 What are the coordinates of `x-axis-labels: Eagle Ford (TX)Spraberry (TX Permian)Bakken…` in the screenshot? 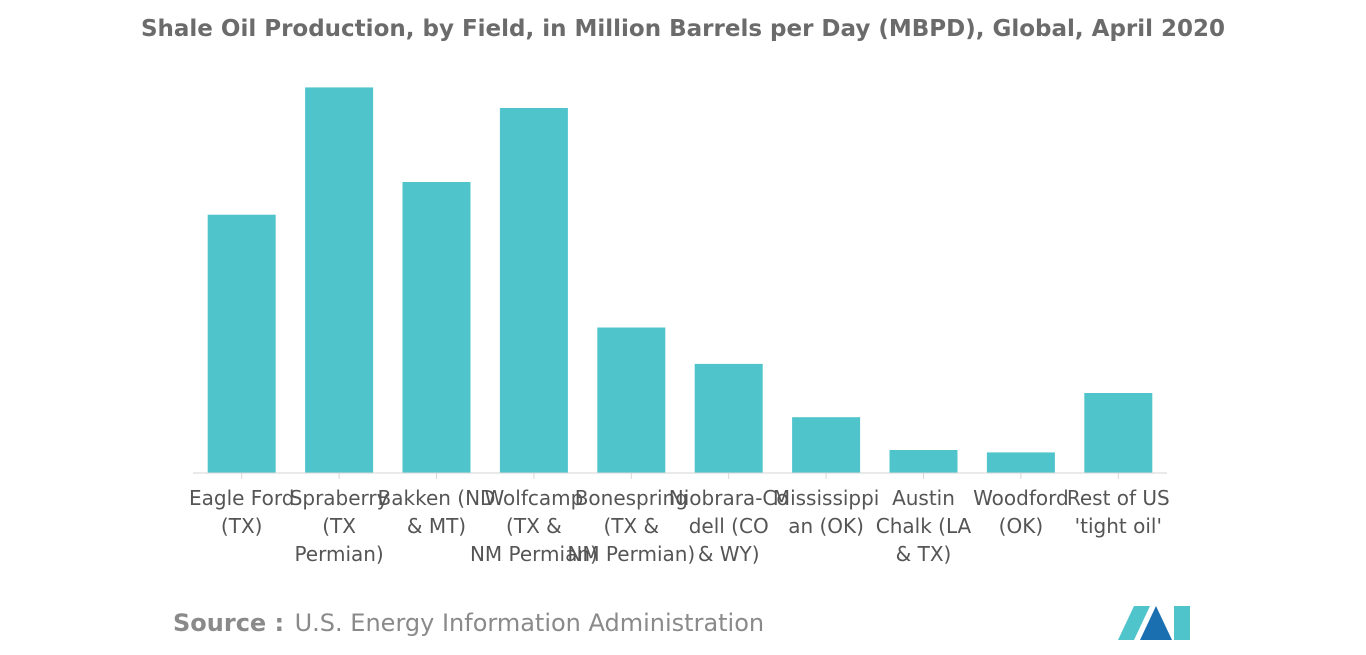 It's located at (679, 526).